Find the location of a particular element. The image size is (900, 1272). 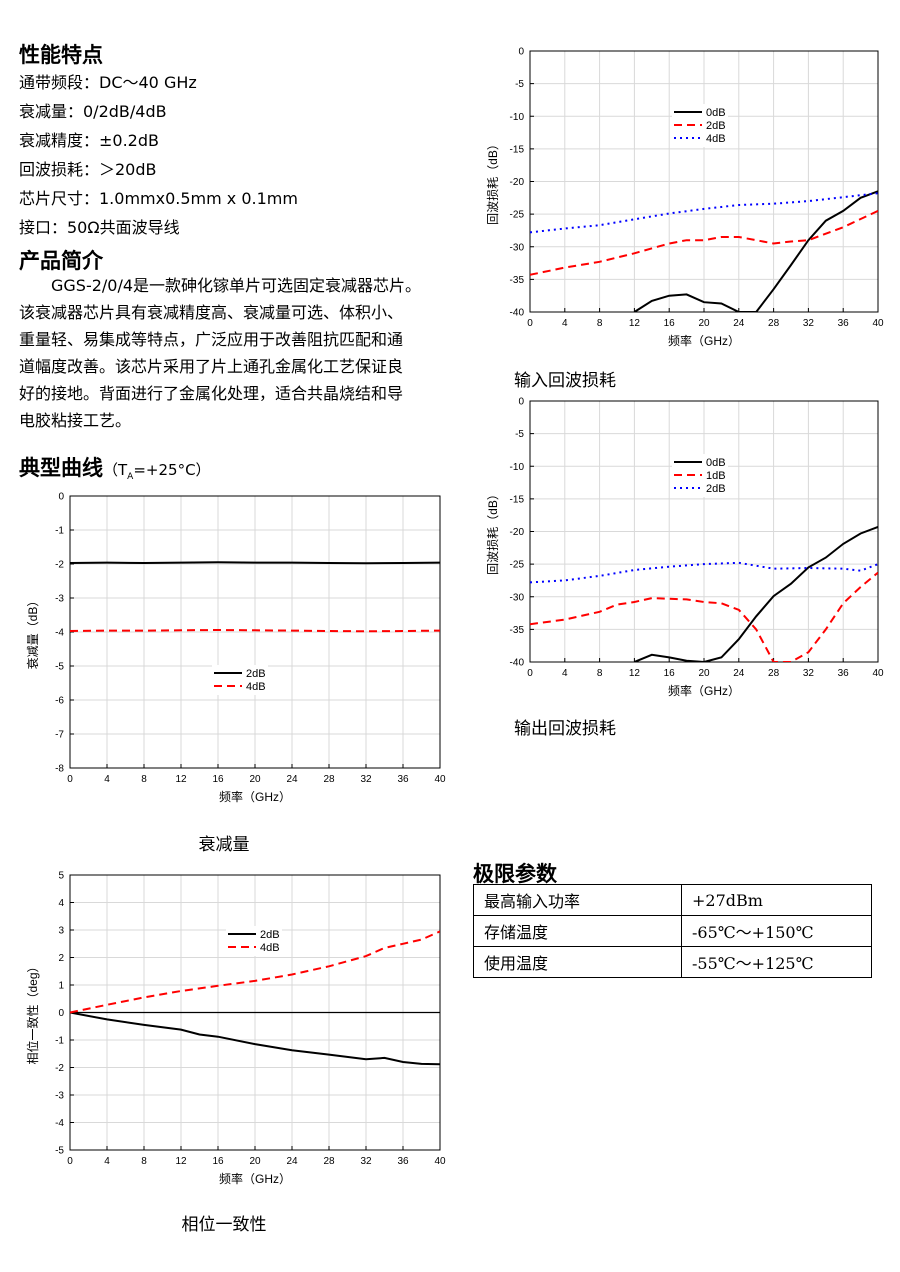

y-tick-label: -4 is located at coordinates (59, 1123).